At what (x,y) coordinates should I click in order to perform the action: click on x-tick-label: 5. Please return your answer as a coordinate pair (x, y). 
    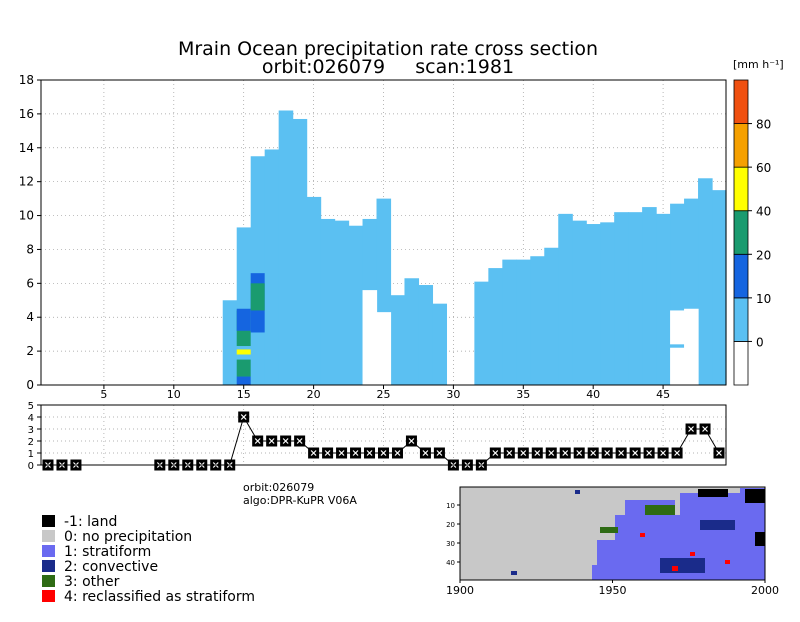
    Looking at the image, I should click on (103, 394).